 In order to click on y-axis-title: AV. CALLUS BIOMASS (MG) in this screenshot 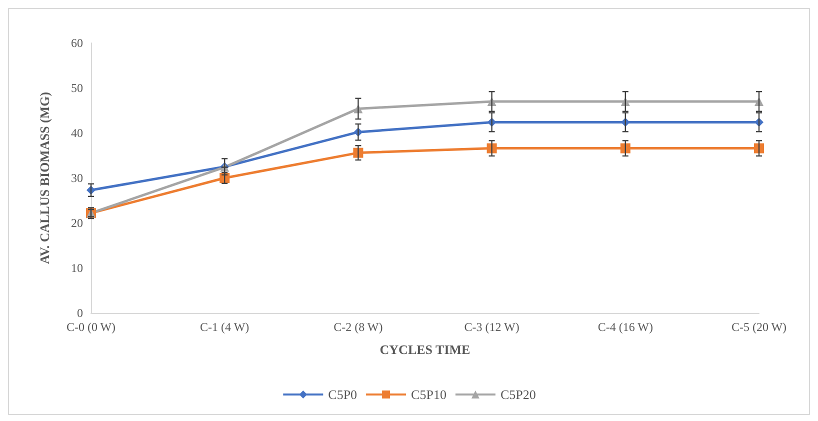, I will do `click(44, 178)`.